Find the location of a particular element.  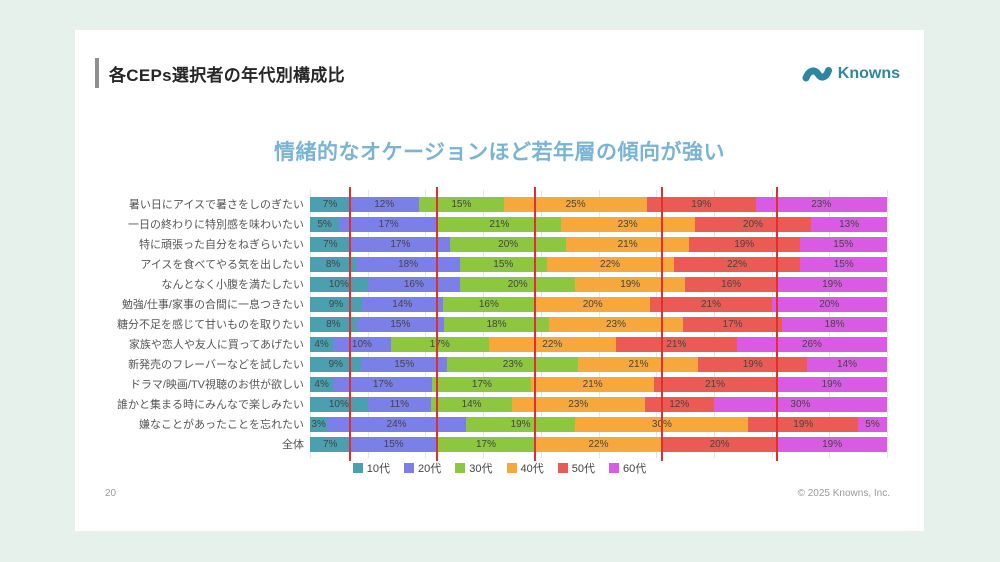

category-label: 家族や恋人や友人に買ってあげたい is located at coordinates (216, 345).